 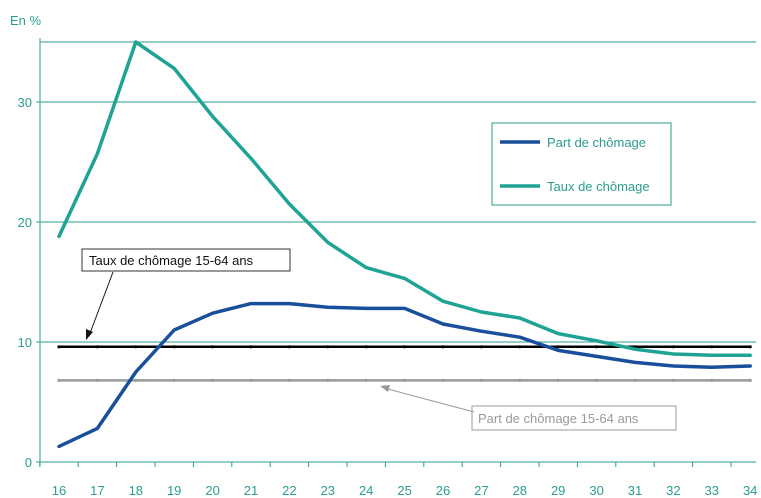 I want to click on arrowhead-part, so click(x=385, y=388).